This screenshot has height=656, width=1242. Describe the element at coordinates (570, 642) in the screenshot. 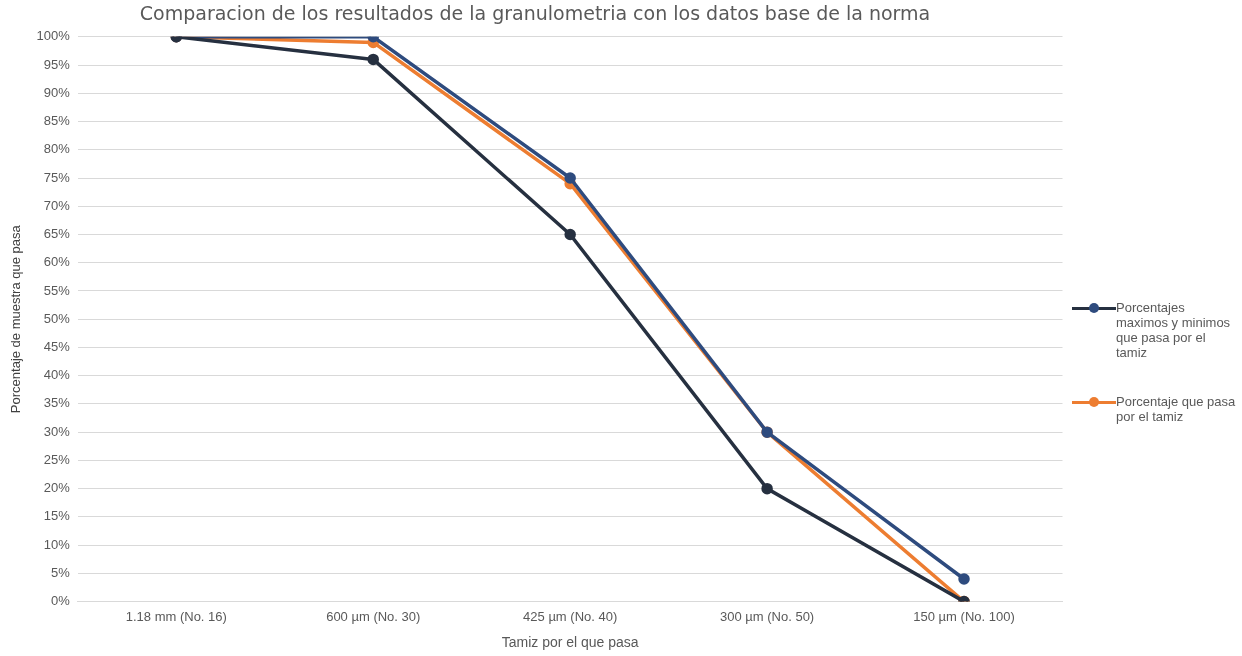

I see `x-axis-title: Tamiz por el que pasa` at that location.